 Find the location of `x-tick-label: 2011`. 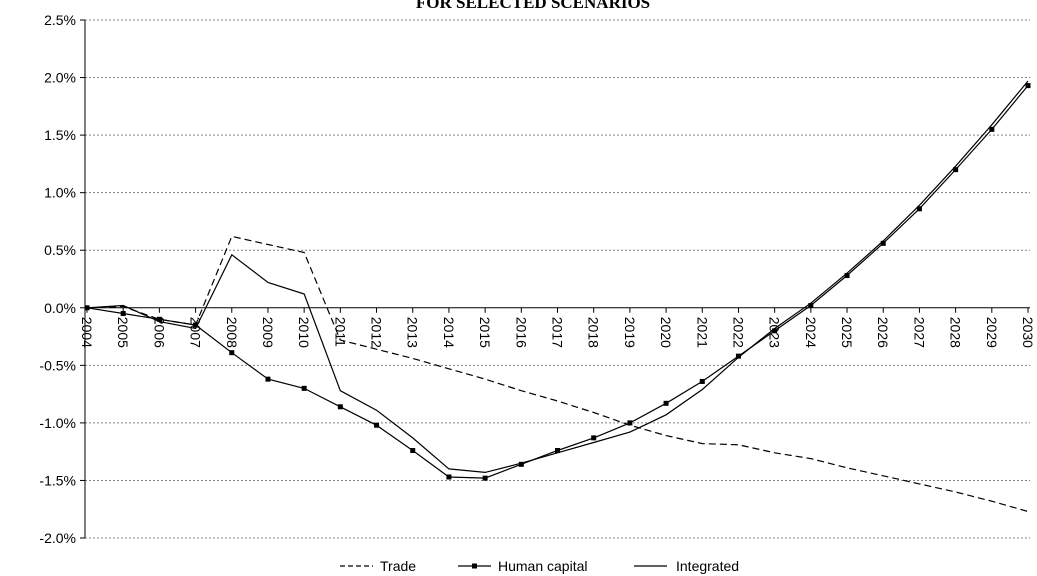

x-tick-label: 2011 is located at coordinates (340, 332).